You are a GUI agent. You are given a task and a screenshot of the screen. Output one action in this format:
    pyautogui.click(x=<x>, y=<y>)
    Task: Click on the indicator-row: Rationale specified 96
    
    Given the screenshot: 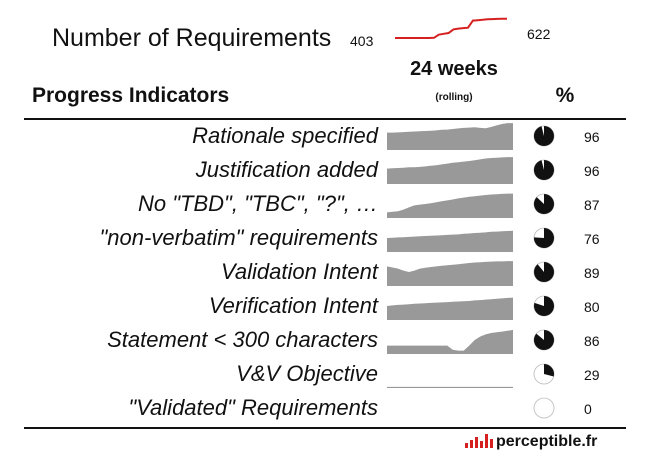 What is the action you would take?
    pyautogui.click(x=325, y=136)
    